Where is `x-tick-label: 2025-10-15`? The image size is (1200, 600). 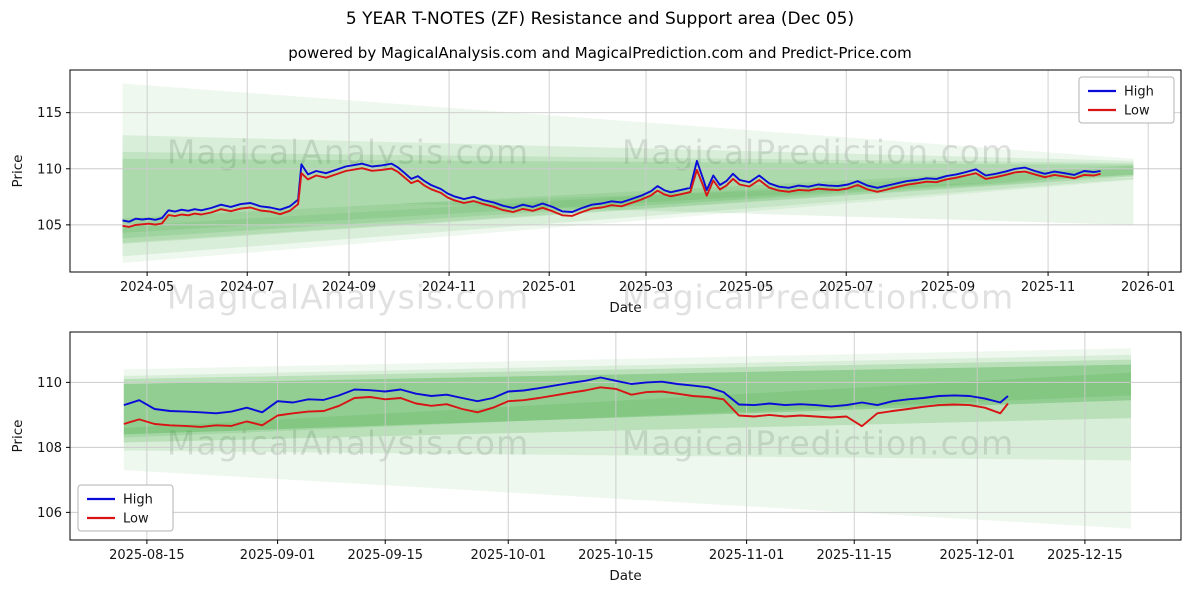 x-tick-label: 2025-10-15 is located at coordinates (616, 555).